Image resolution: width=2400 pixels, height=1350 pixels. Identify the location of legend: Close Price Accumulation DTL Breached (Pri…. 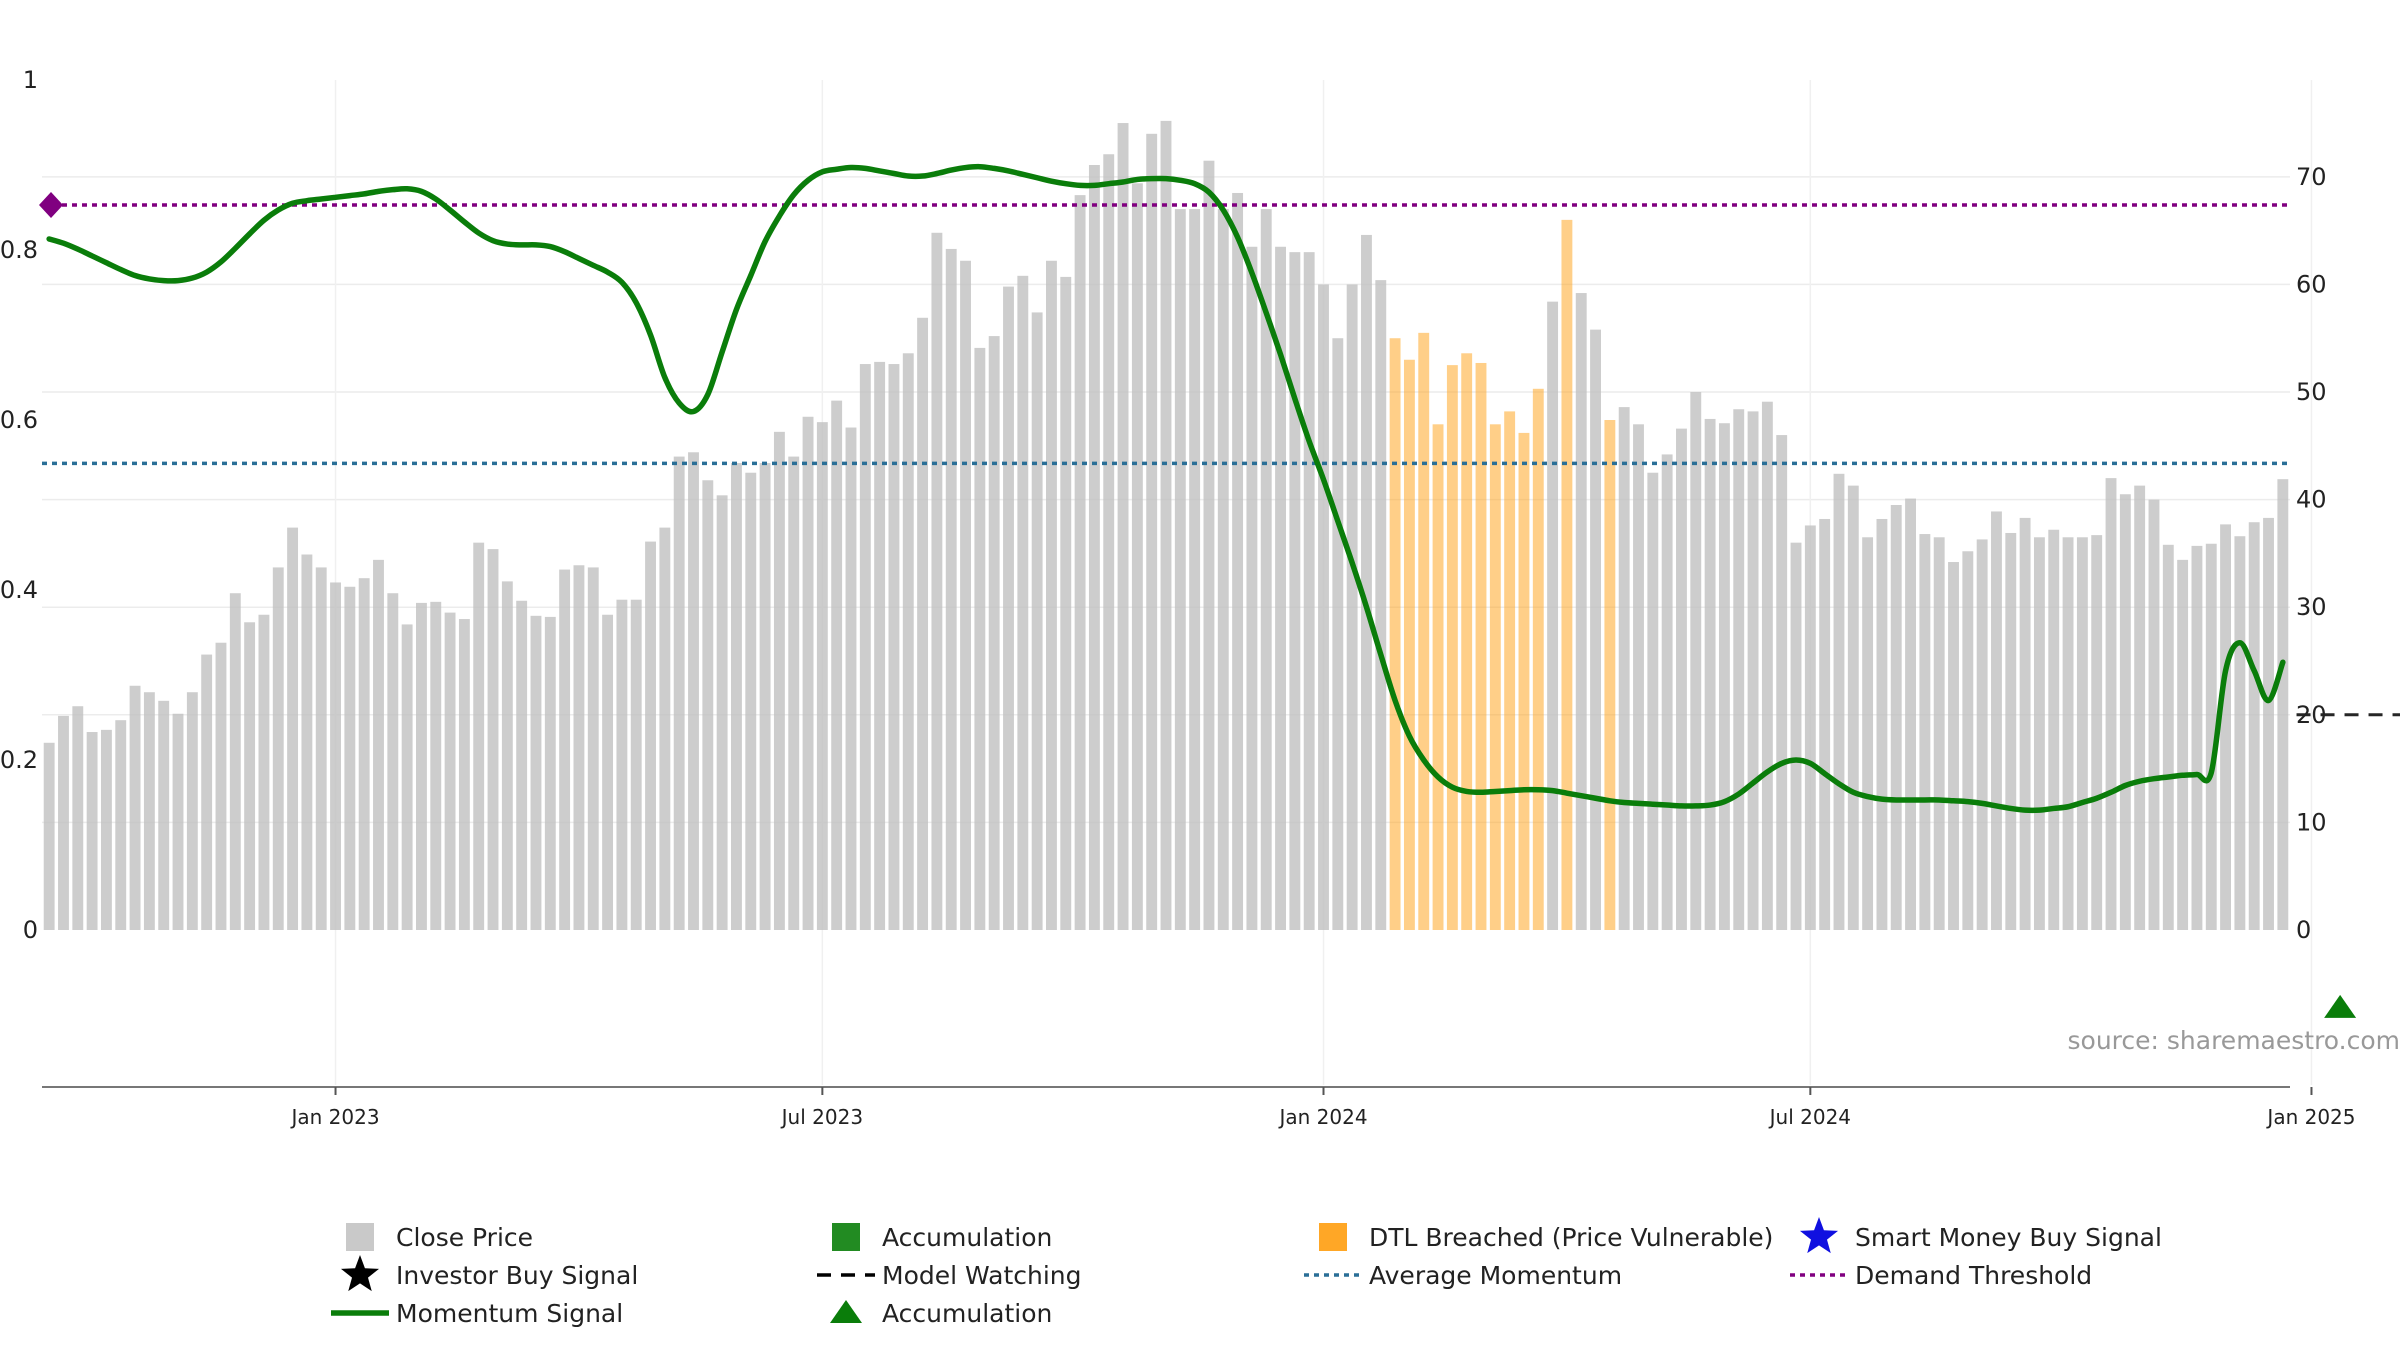
(1246, 1272).